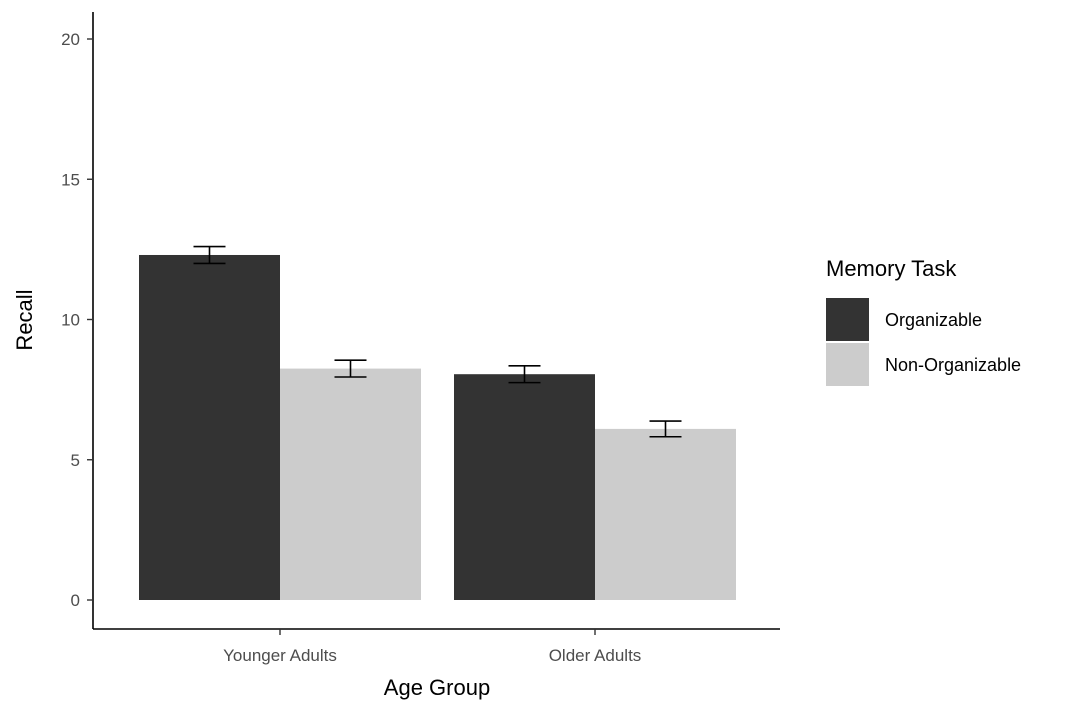  What do you see at coordinates (923, 342) in the screenshot?
I see `legend-items: Organizable Non-Organizable` at bounding box center [923, 342].